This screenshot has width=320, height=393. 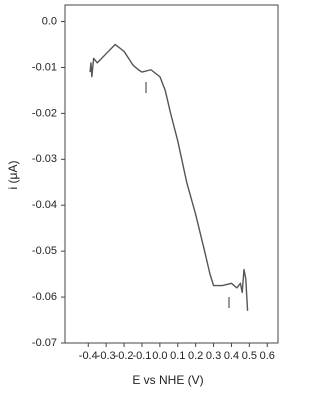 I want to click on y-tick-label: -0.05, so click(x=44, y=251).